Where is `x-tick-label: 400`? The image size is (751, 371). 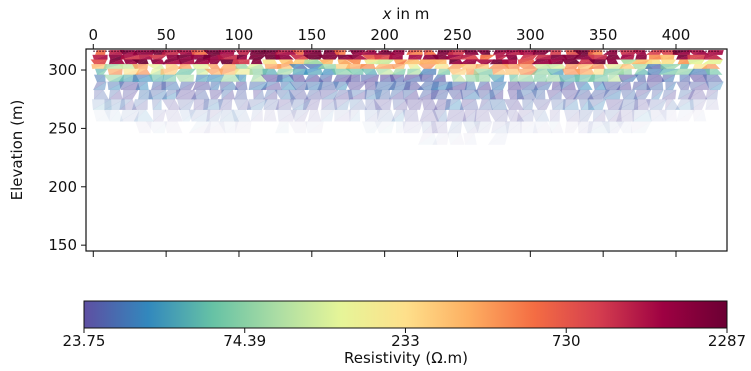
x-tick-label: 400 is located at coordinates (676, 35).